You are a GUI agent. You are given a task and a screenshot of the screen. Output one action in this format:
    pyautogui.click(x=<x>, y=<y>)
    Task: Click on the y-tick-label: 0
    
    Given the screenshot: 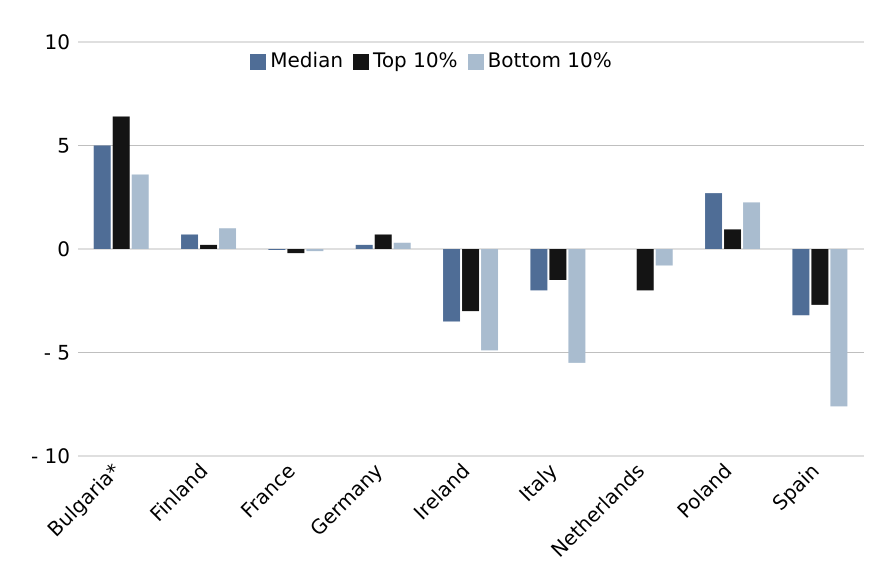 What is the action you would take?
    pyautogui.click(x=63, y=249)
    